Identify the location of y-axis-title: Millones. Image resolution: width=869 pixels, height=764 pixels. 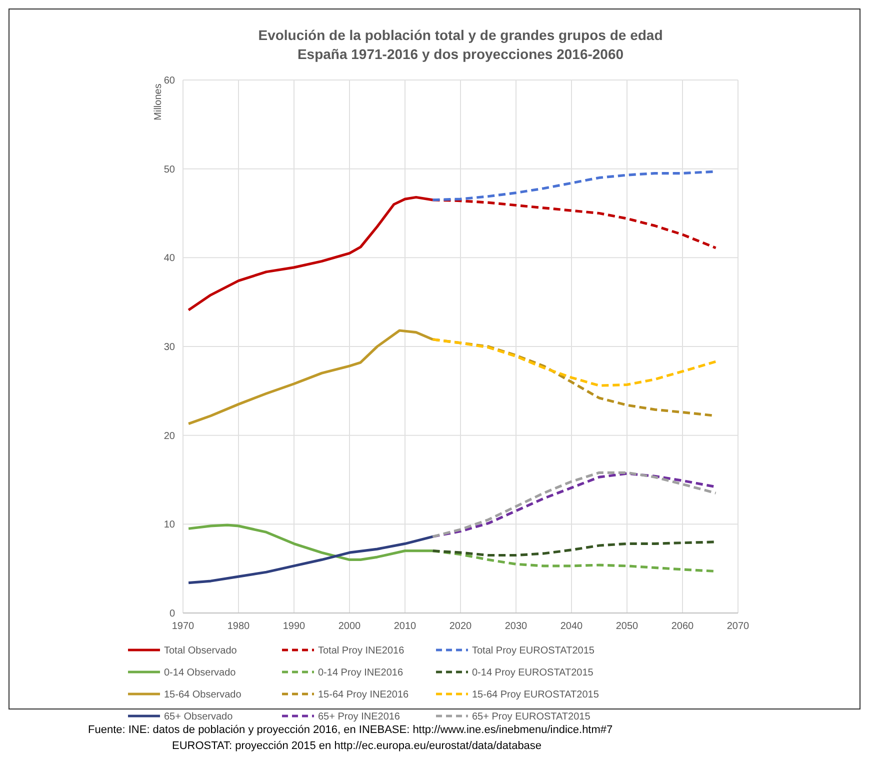
(158, 102).